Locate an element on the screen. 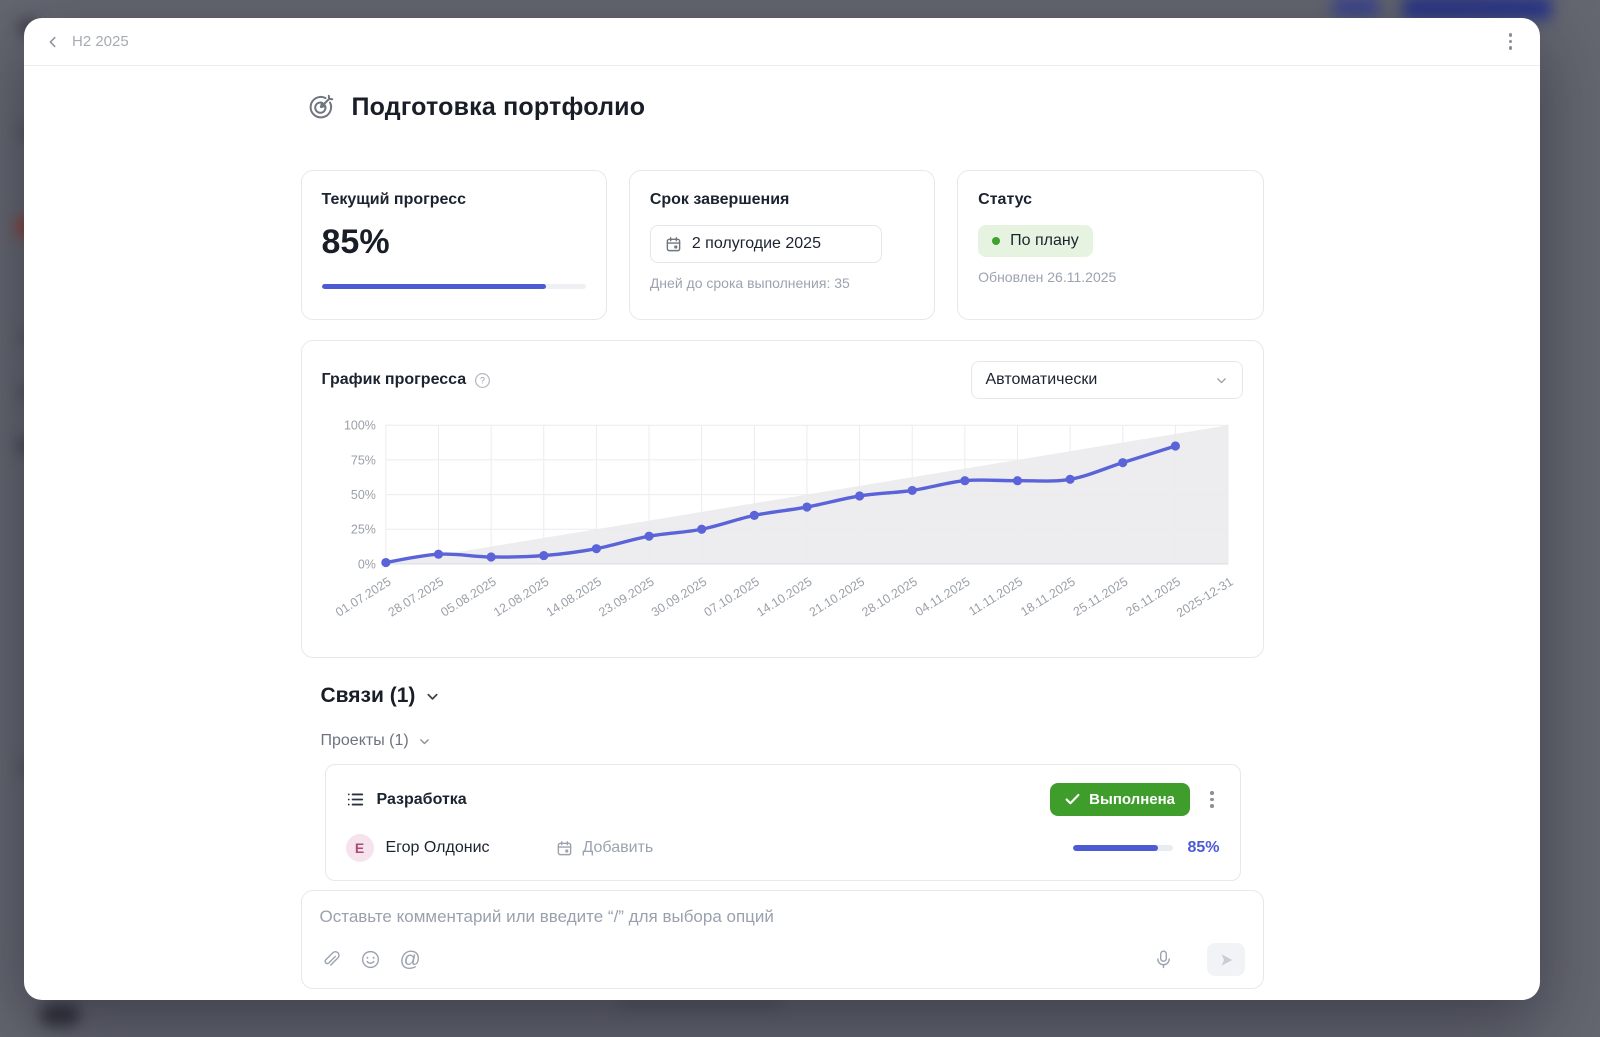 Image resolution: width=1600 pixels, height=1037 pixels. svg-text: 25% is located at coordinates (362, 530).